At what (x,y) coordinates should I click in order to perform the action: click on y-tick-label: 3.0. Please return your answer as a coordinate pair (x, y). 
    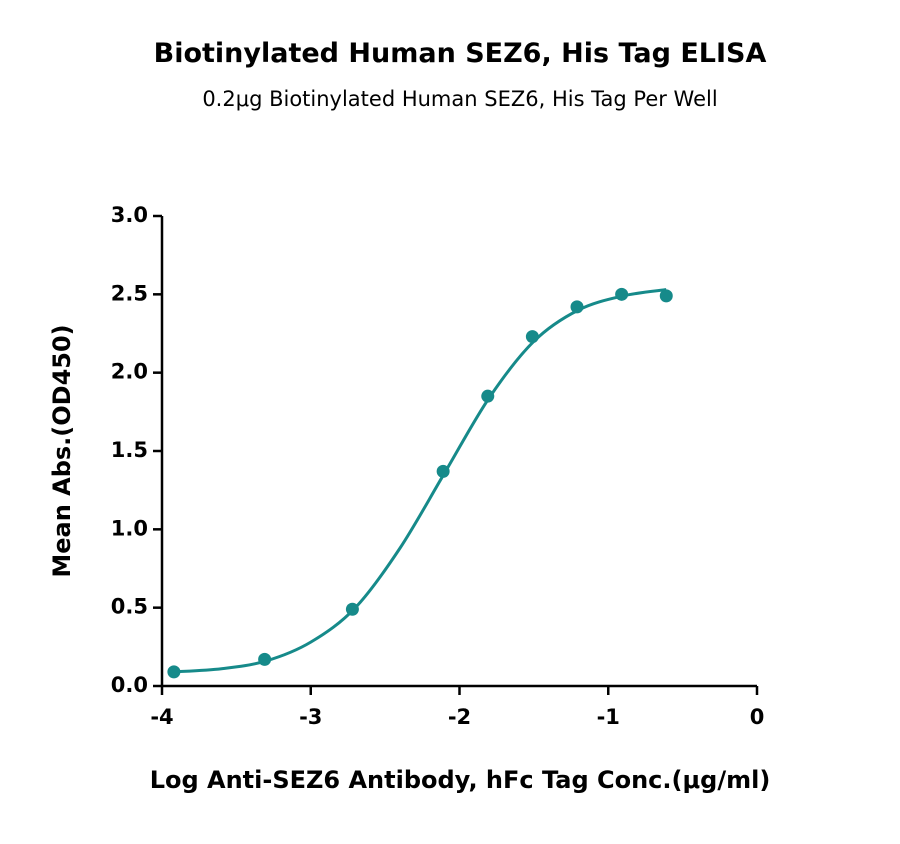
    Looking at the image, I should click on (129, 215).